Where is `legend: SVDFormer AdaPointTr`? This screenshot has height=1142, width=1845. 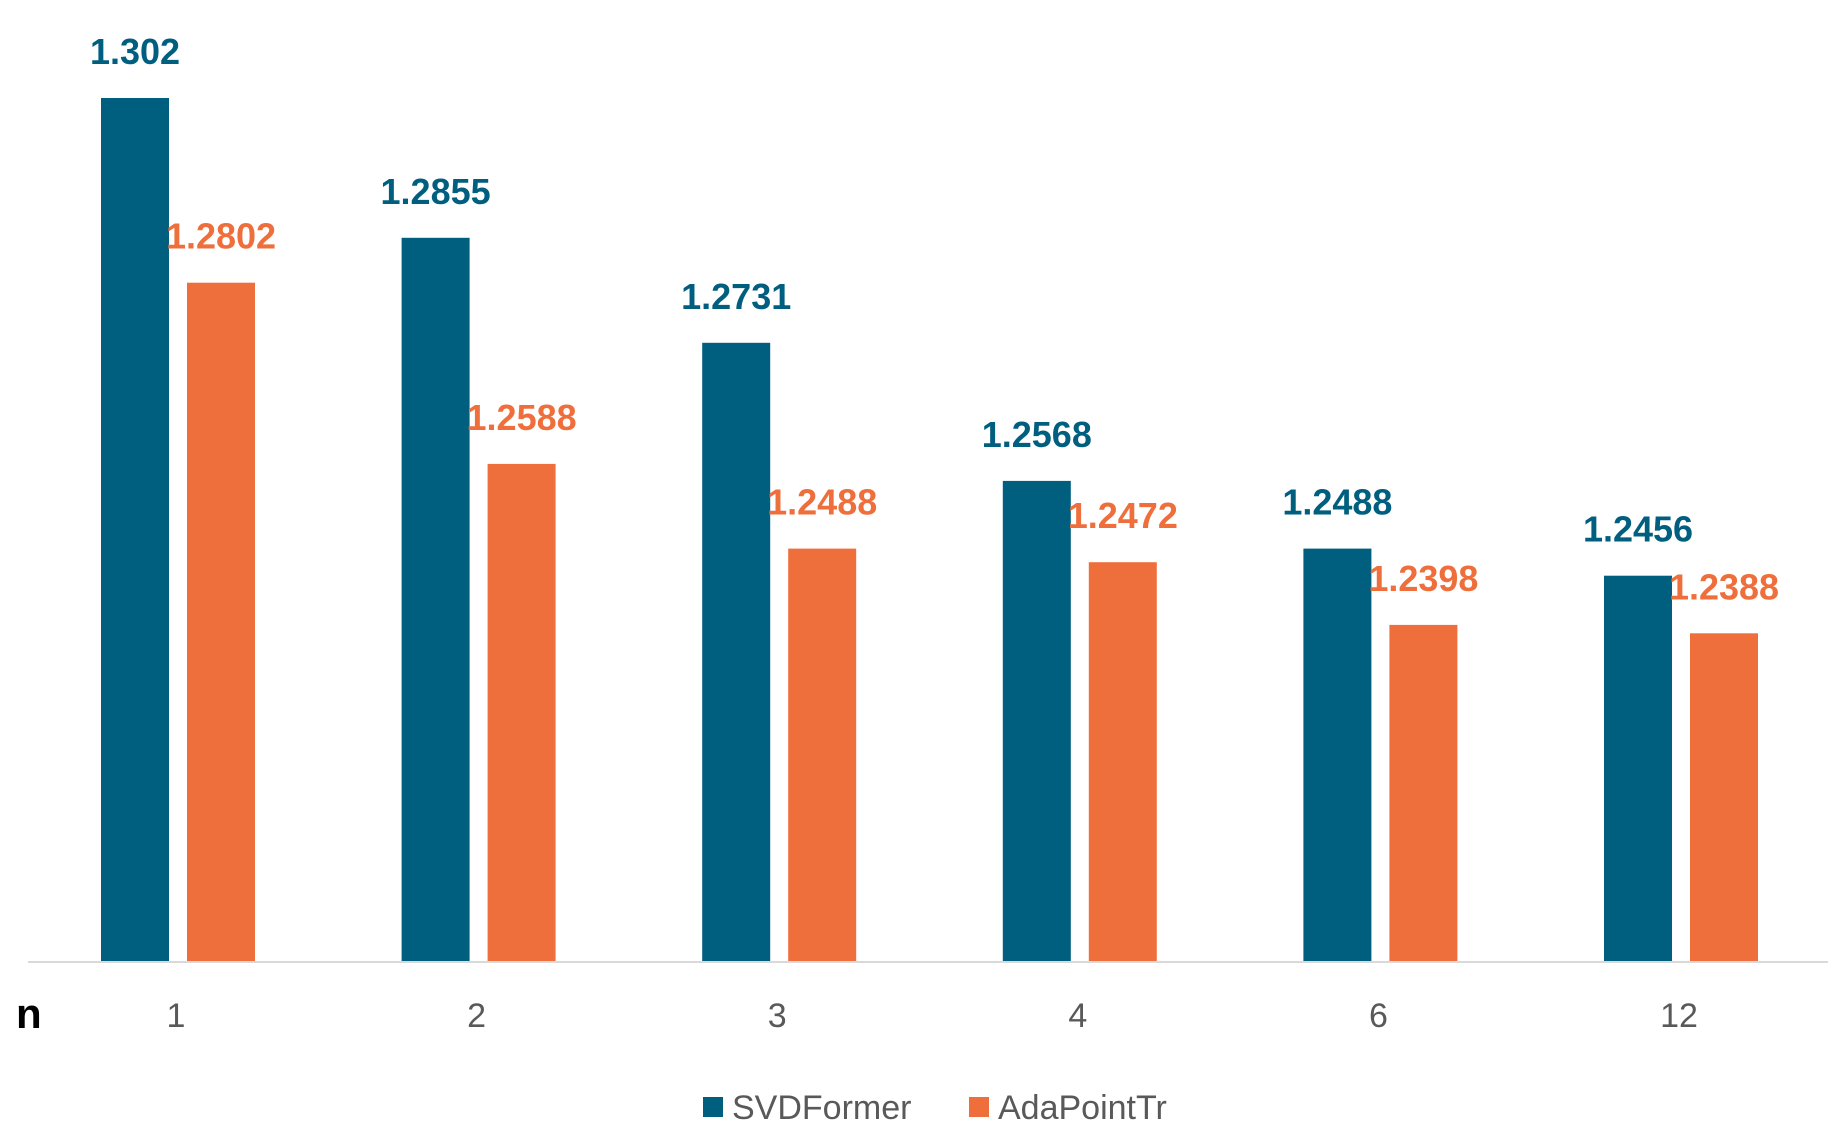 legend: SVDFormer AdaPointTr is located at coordinates (935, 1108).